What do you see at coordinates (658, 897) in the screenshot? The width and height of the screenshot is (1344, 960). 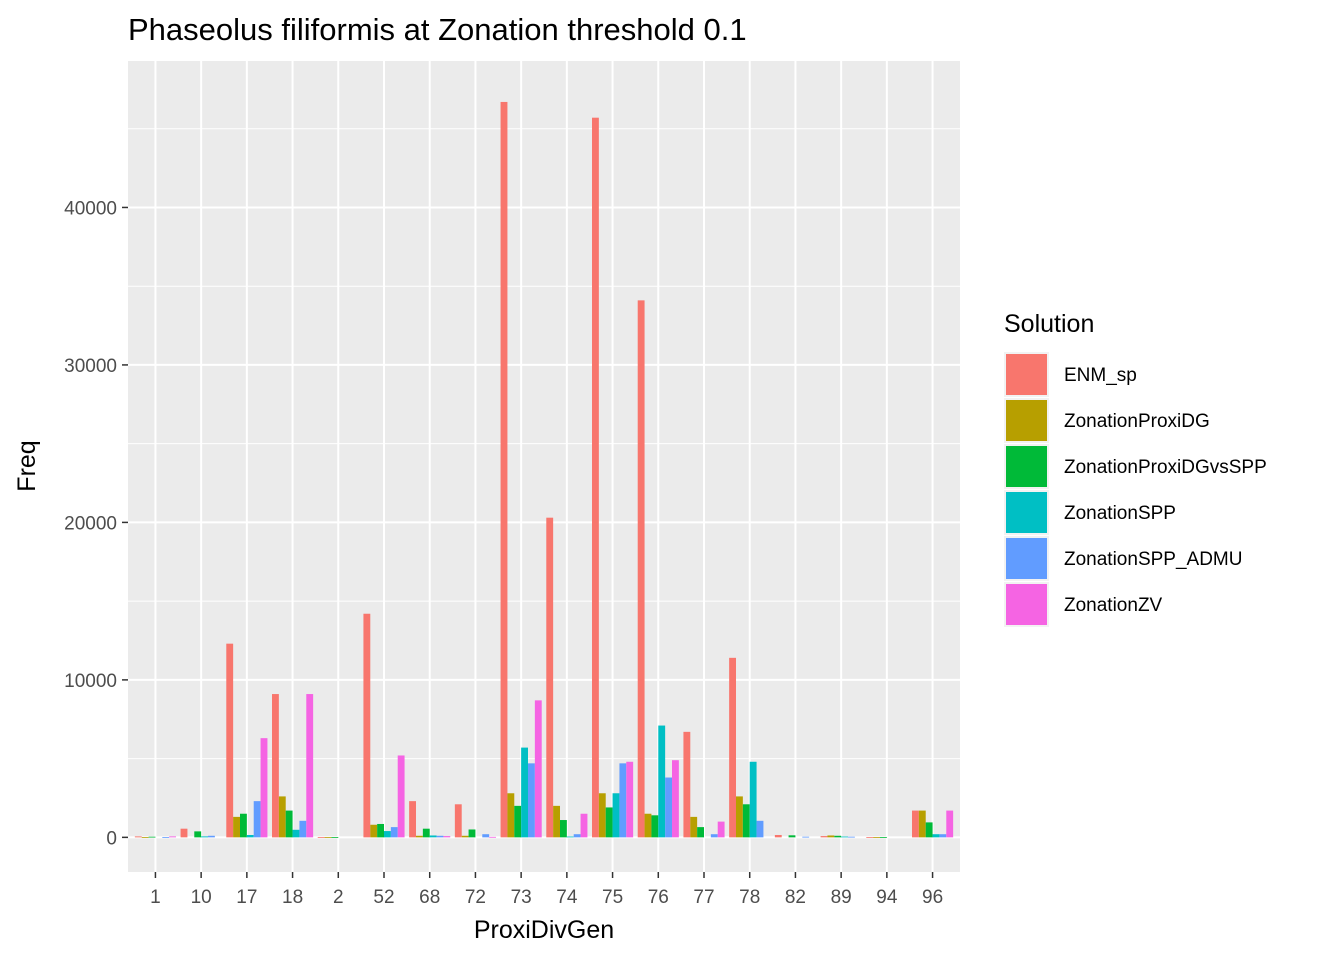 I see `x-tick-label: 76` at bounding box center [658, 897].